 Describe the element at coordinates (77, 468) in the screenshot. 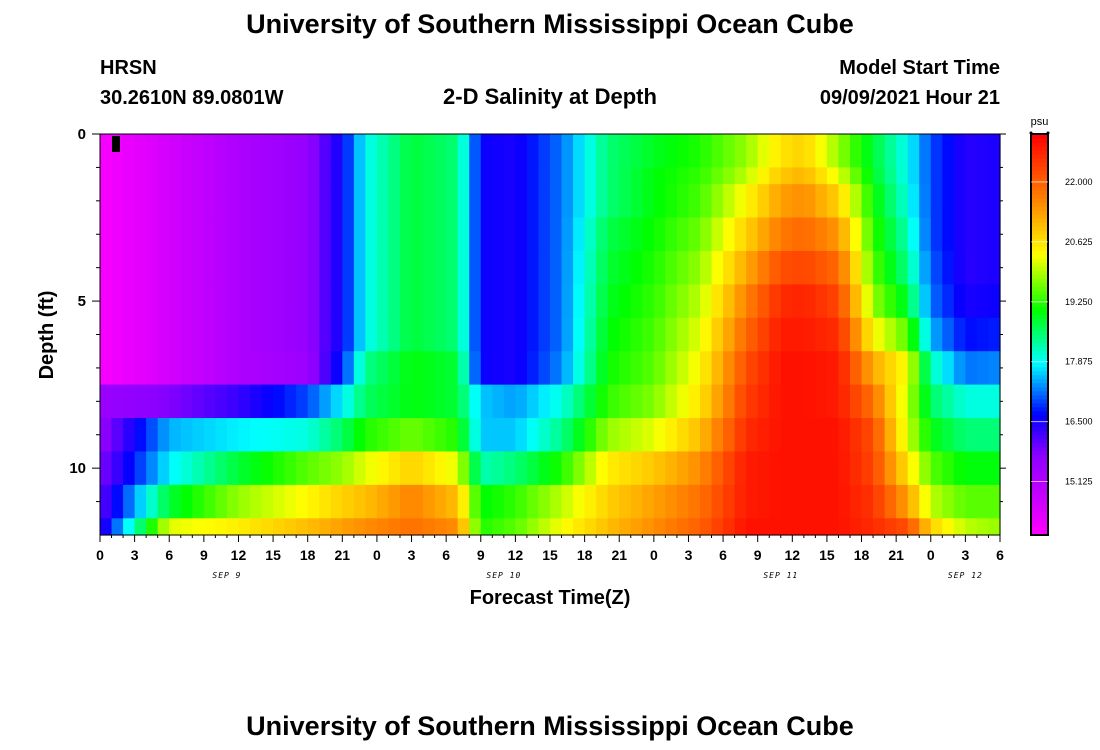

I see `y-tick-label: 10` at that location.